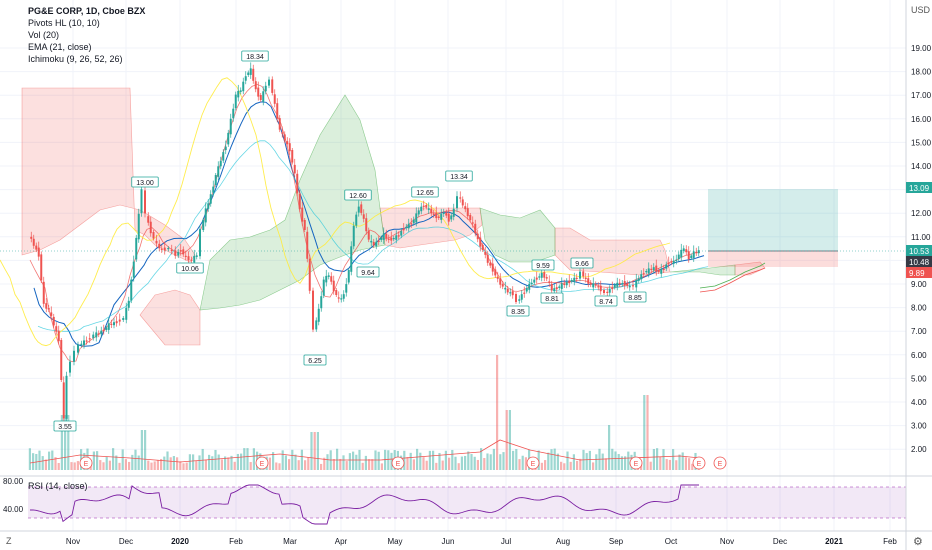 The width and height of the screenshot is (932, 550). What do you see at coordinates (921, 166) in the screenshot?
I see `price-tick-label: 14.00` at bounding box center [921, 166].